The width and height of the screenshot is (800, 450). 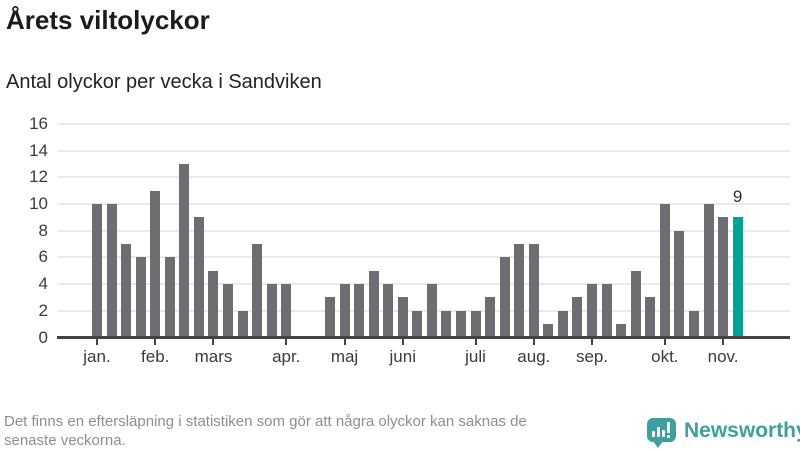 I want to click on logo-chart-bubble-icon, so click(x=661, y=430).